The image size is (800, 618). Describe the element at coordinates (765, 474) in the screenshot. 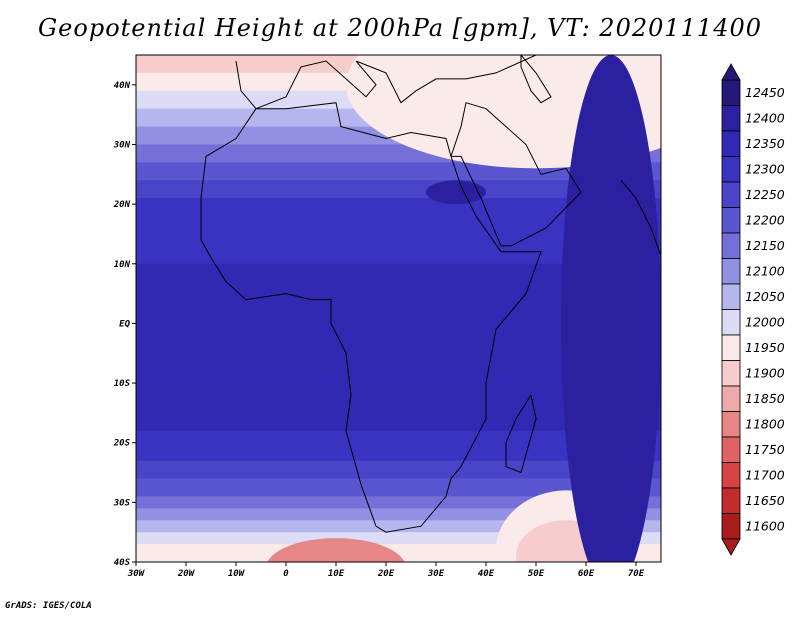

I see `colorbar-label: 11700` at that location.